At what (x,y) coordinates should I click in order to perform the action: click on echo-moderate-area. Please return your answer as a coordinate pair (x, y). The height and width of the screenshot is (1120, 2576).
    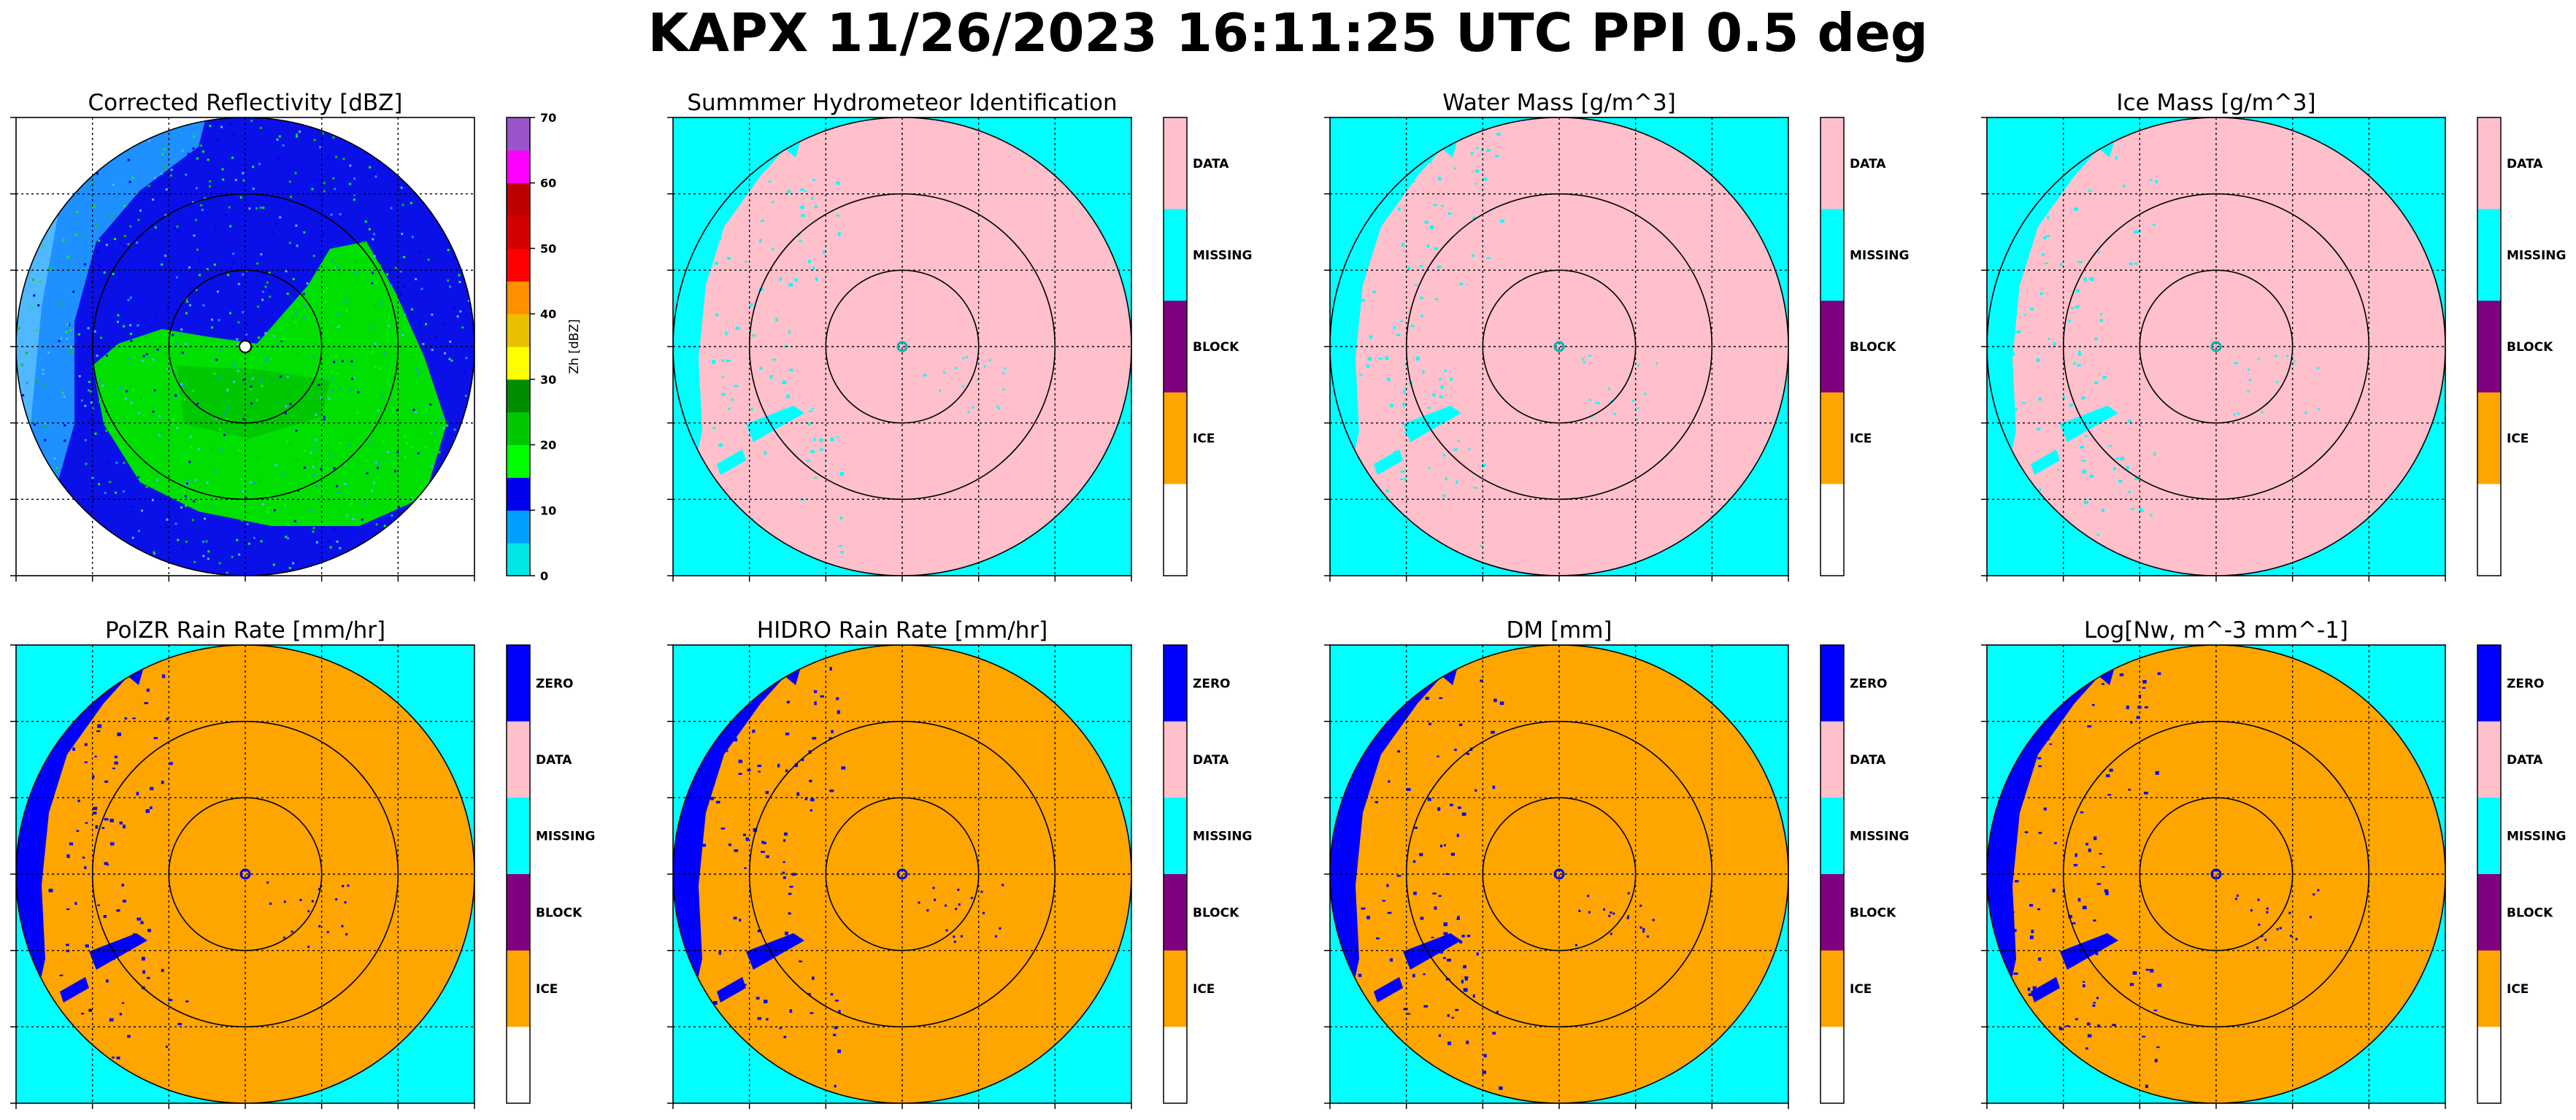
    Looking at the image, I should click on (253, 402).